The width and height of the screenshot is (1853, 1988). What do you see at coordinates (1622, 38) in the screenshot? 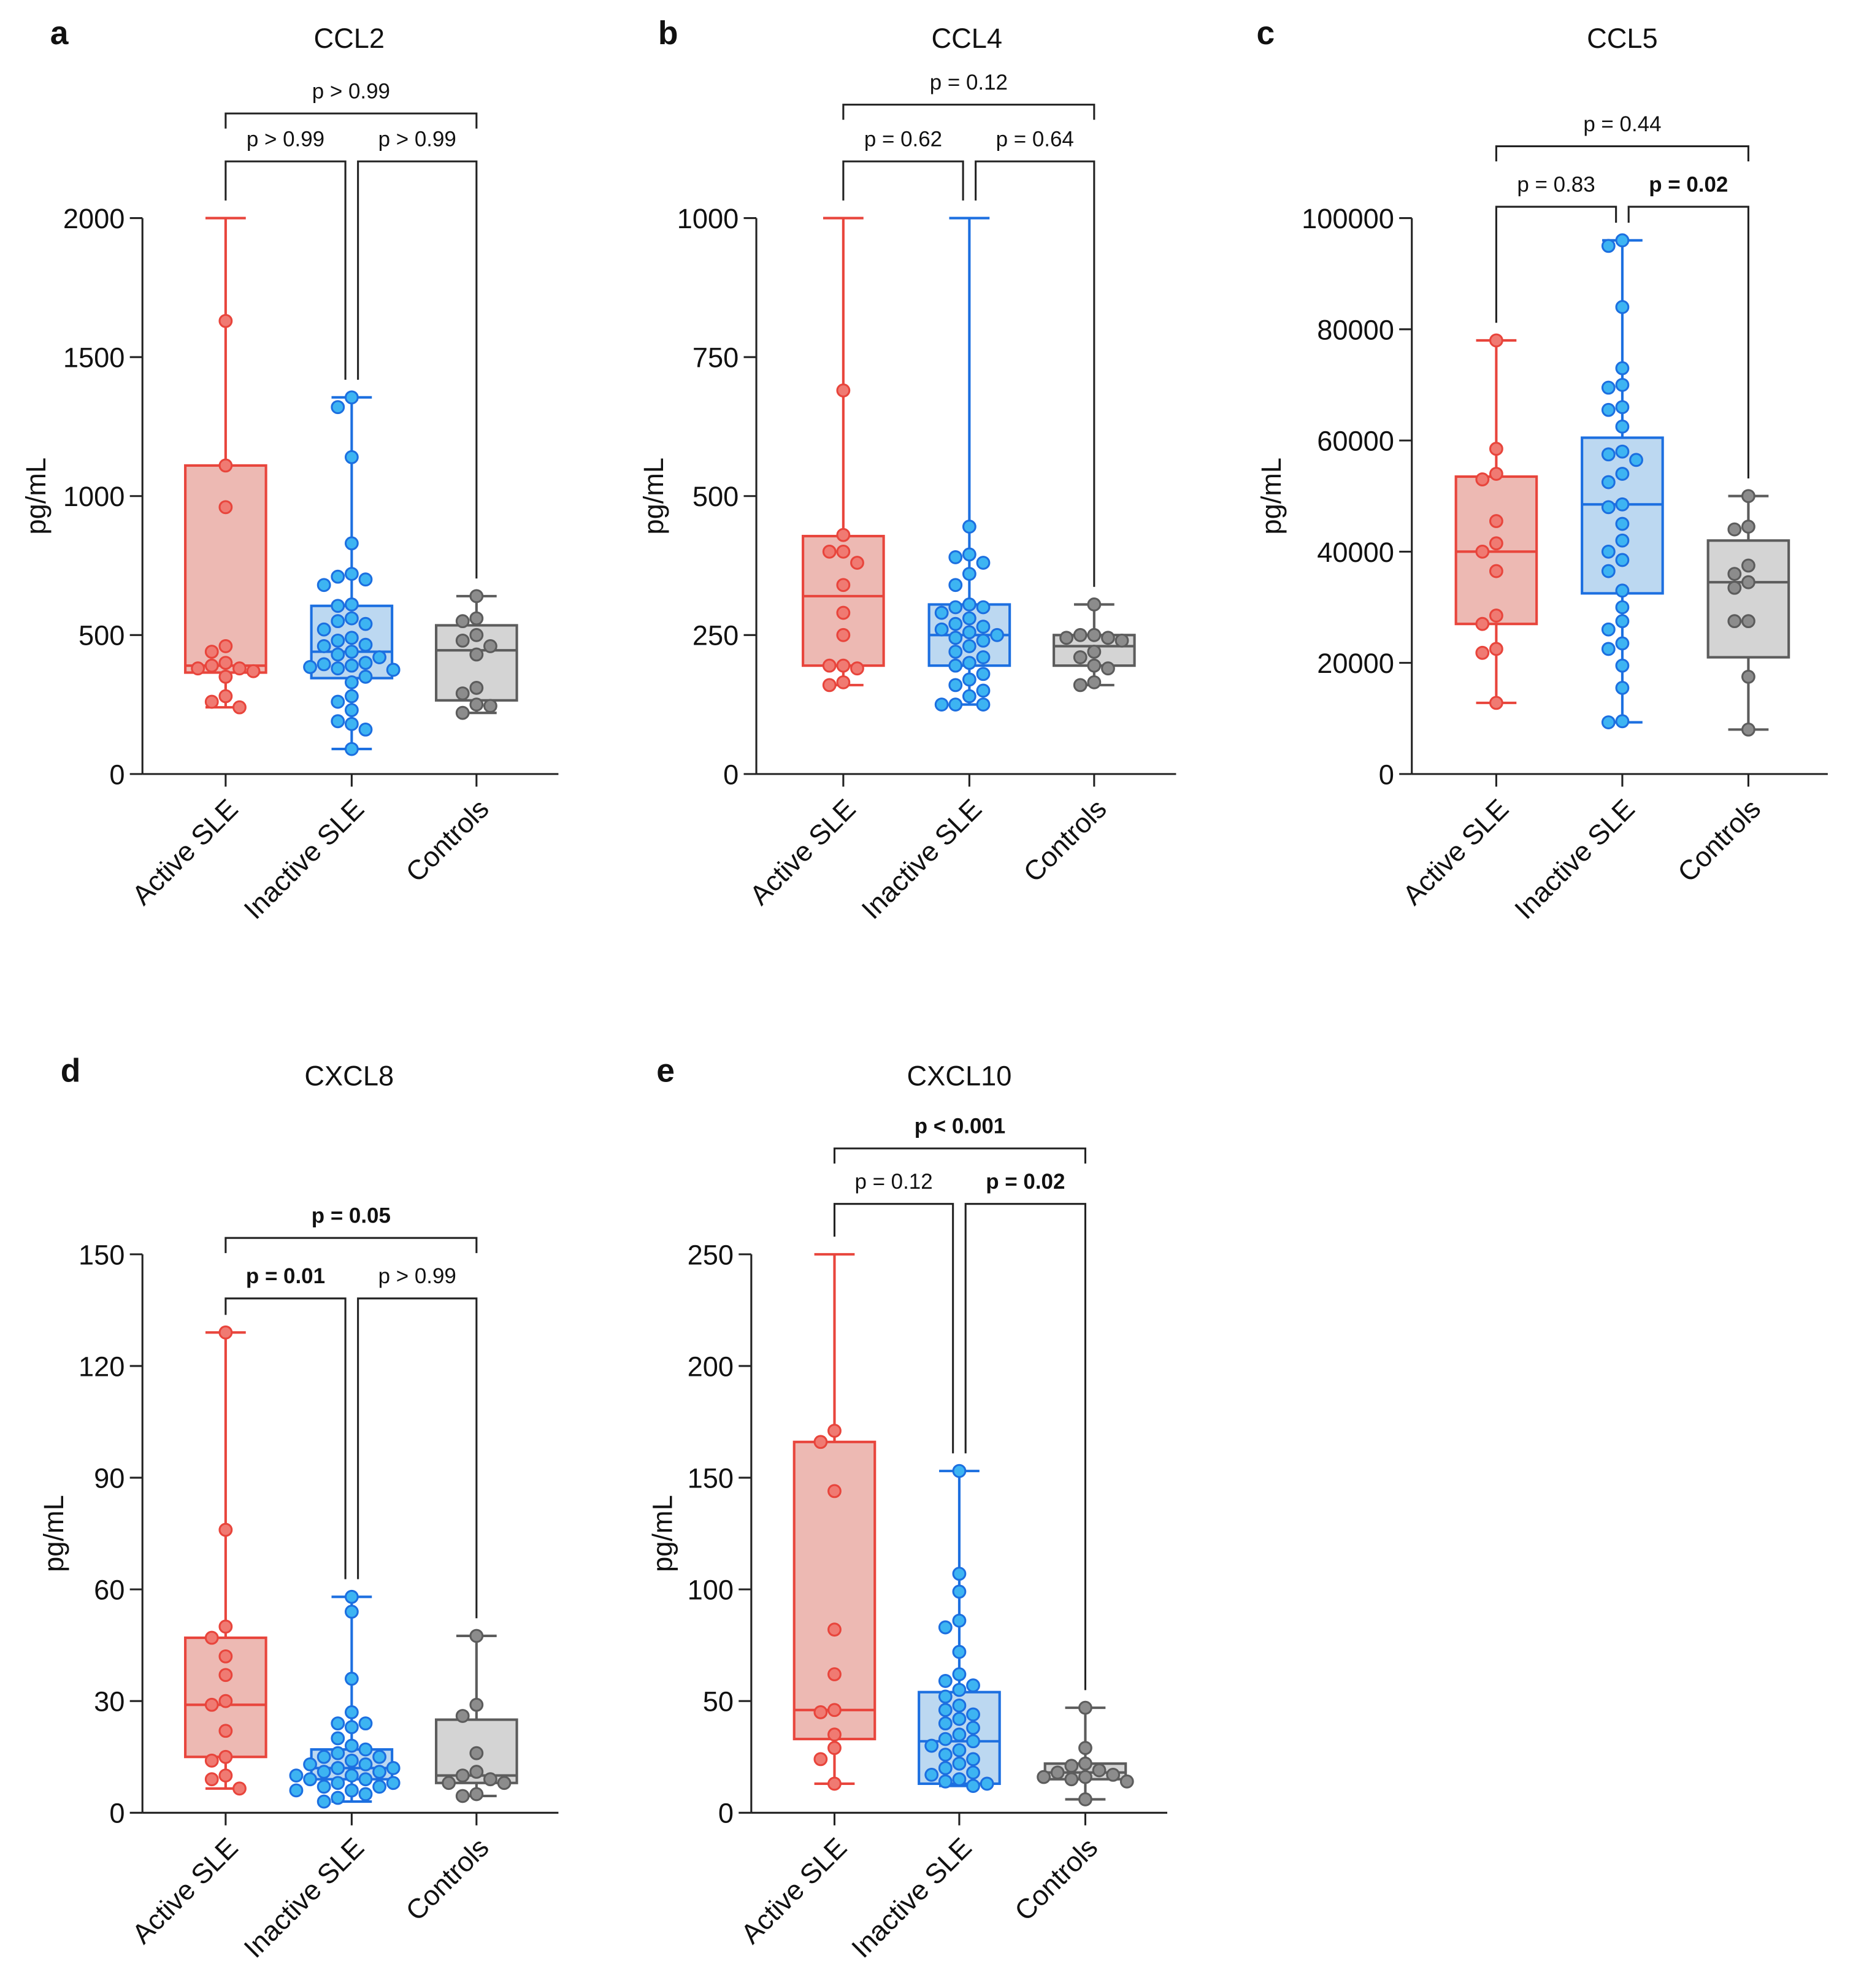
I see `chart-title: CCL5` at bounding box center [1622, 38].